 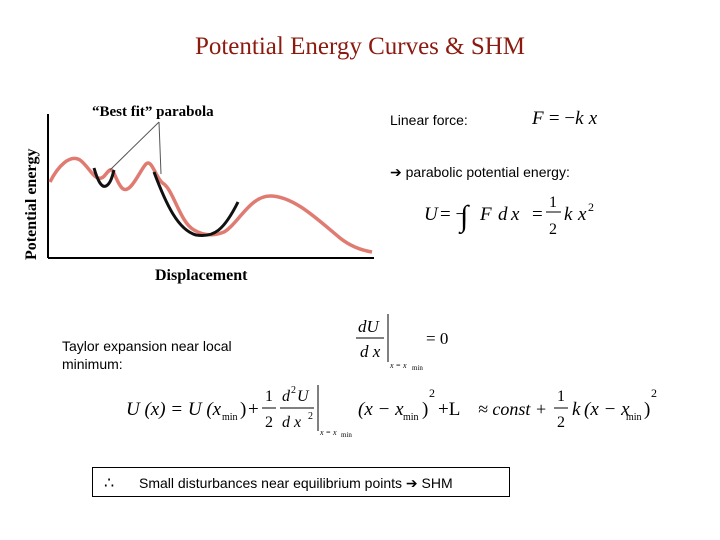 What do you see at coordinates (286, 396) in the screenshot?
I see `exp-d2-num: d` at bounding box center [286, 396].